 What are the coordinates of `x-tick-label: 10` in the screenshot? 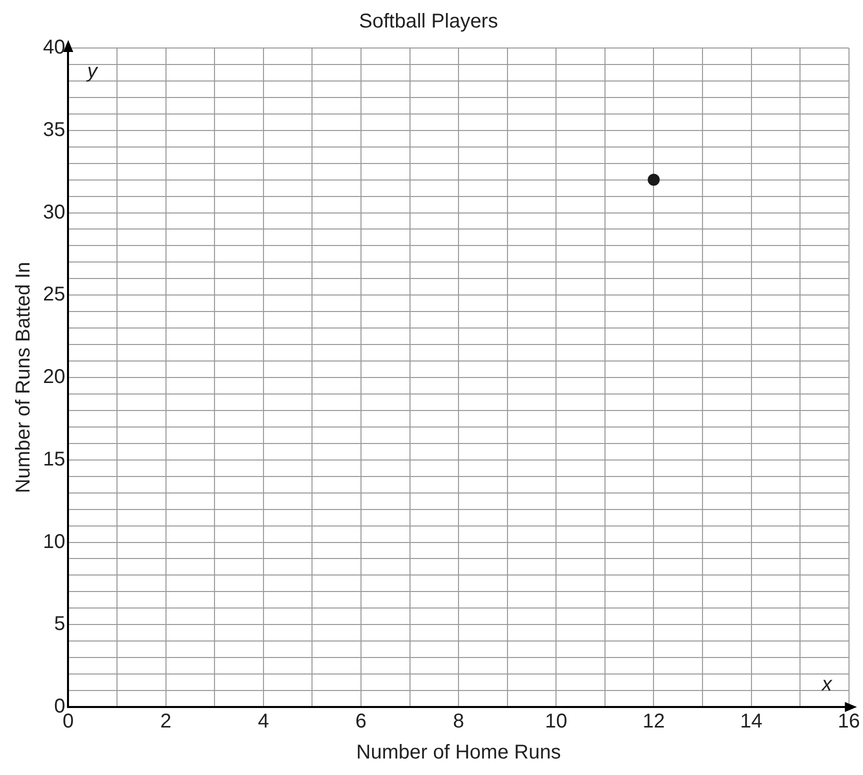 It's located at (556, 721).